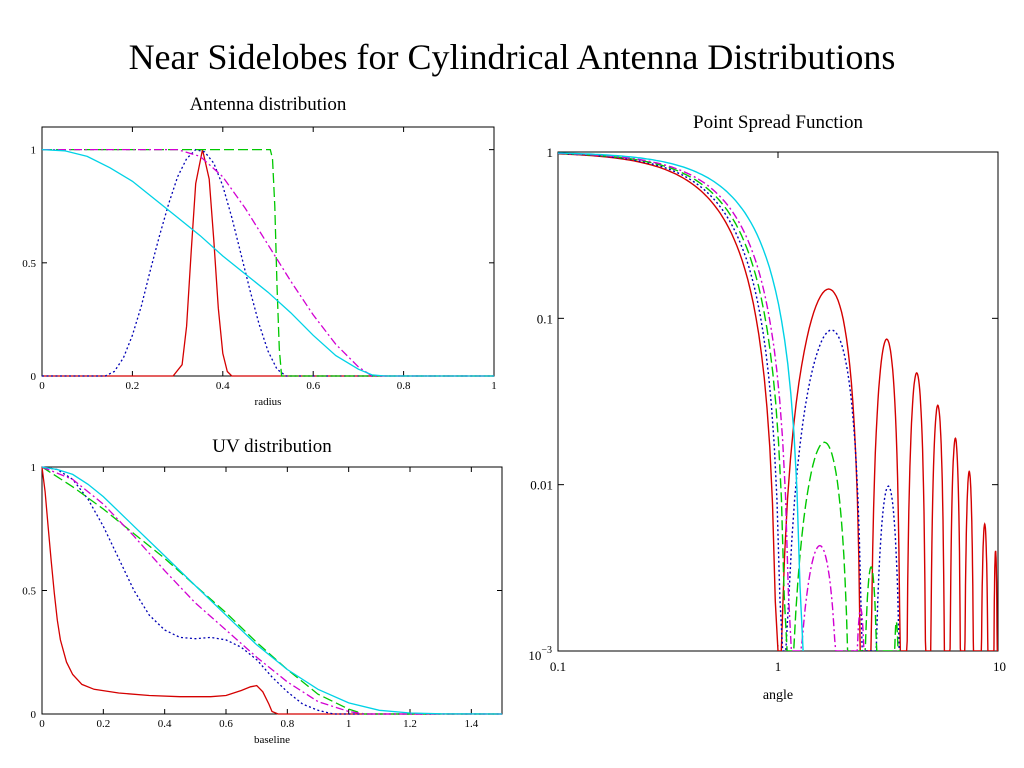 The image size is (1024, 768). What do you see at coordinates (558, 666) in the screenshot?
I see `x-tick-label: 0.1` at bounding box center [558, 666].